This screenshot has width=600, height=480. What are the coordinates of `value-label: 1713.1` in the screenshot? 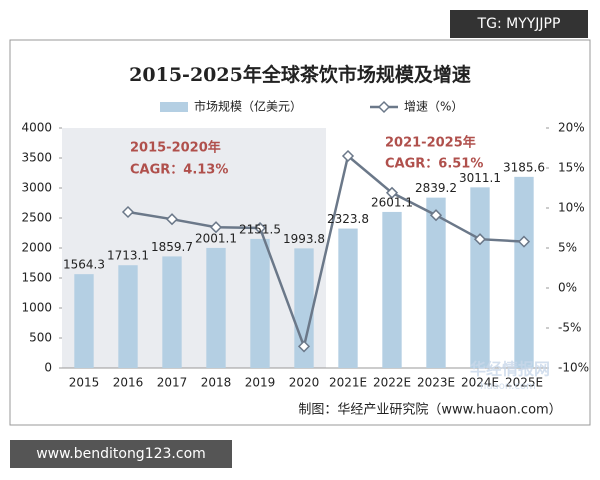 It's located at (128, 256).